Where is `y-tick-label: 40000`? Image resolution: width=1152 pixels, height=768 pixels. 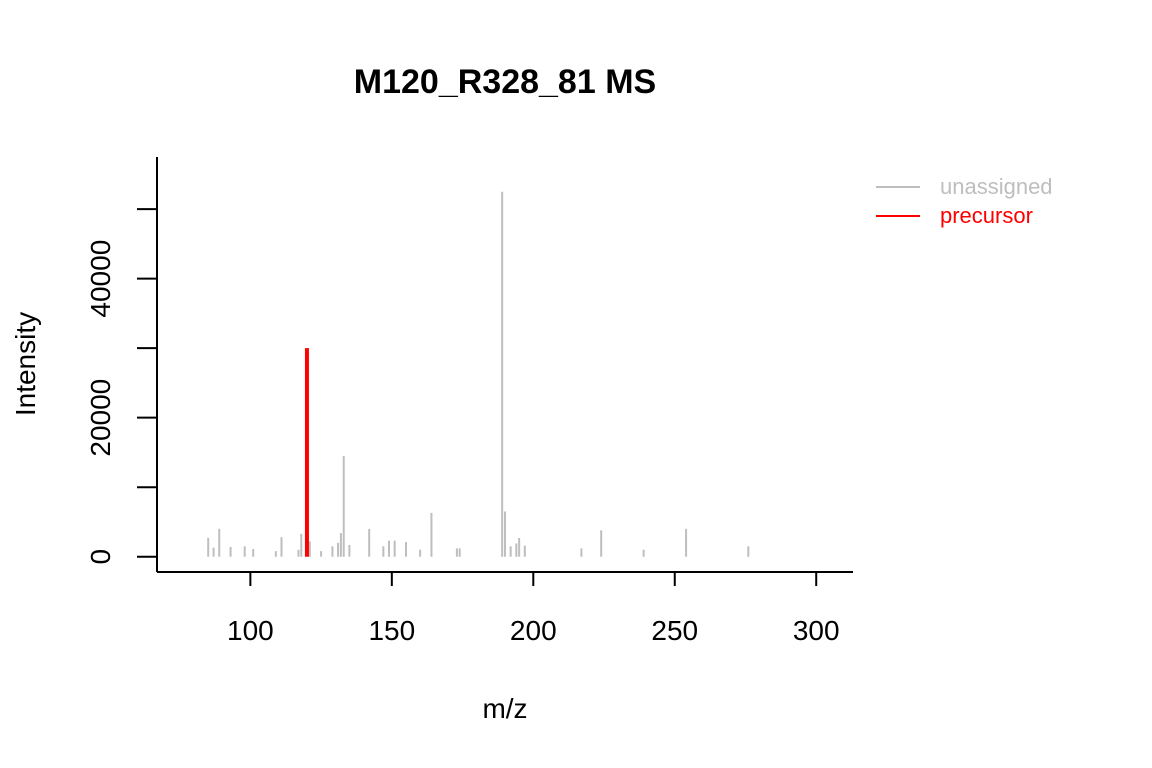
y-tick-label: 40000 is located at coordinates (100, 279).